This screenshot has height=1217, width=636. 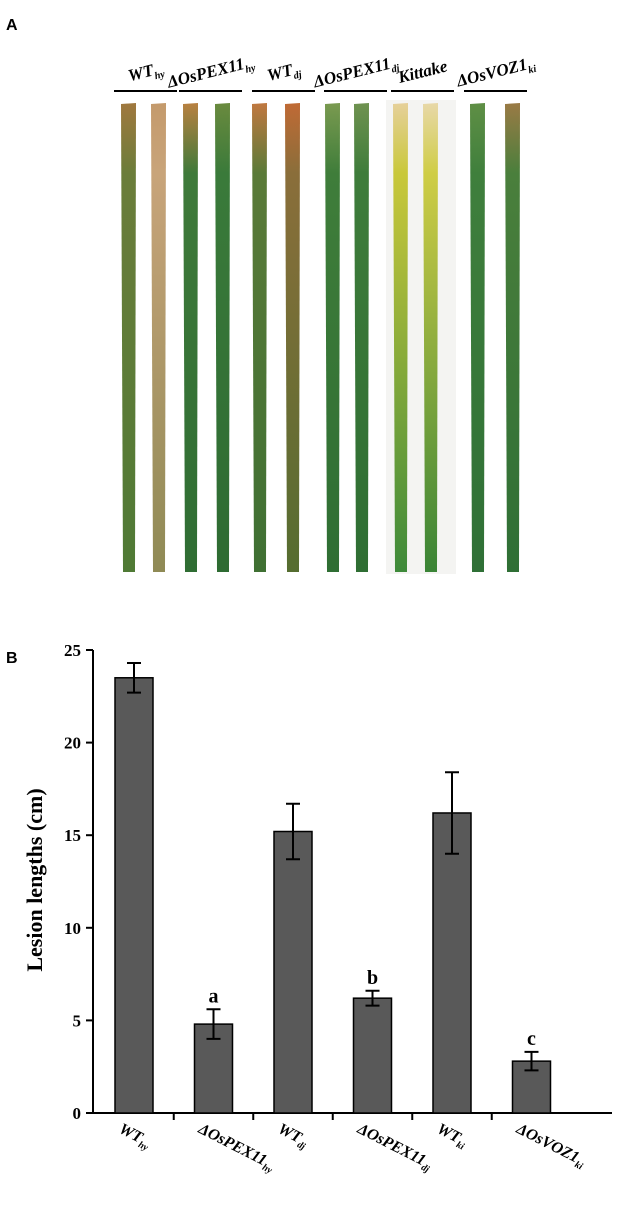 I want to click on y-tick-label: 20, so click(x=72, y=743).